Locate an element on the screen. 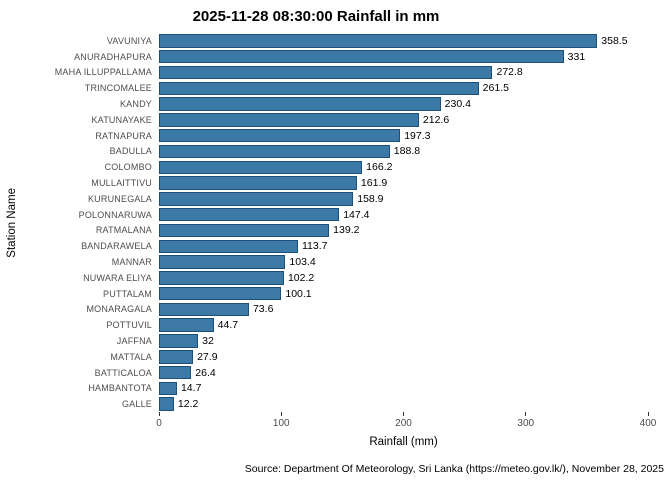  bar-track: 261.5 is located at coordinates (403, 88).